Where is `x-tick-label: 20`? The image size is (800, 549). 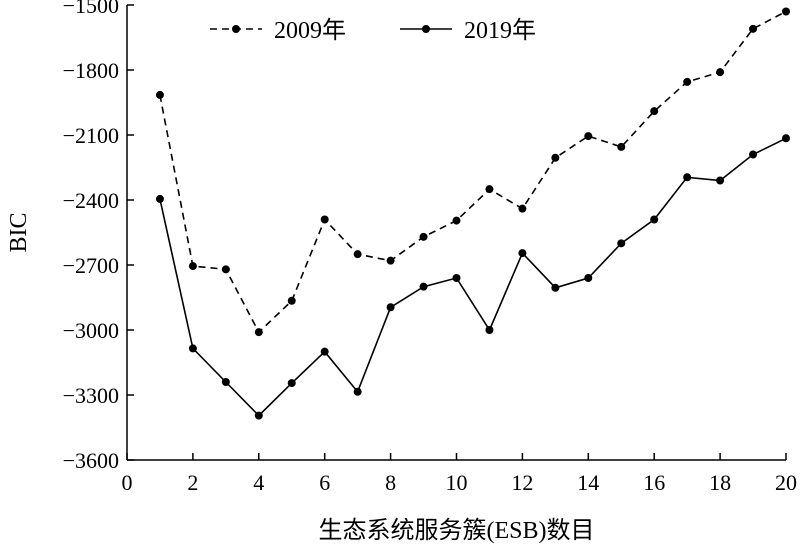
x-tick-label: 20 is located at coordinates (786, 482).